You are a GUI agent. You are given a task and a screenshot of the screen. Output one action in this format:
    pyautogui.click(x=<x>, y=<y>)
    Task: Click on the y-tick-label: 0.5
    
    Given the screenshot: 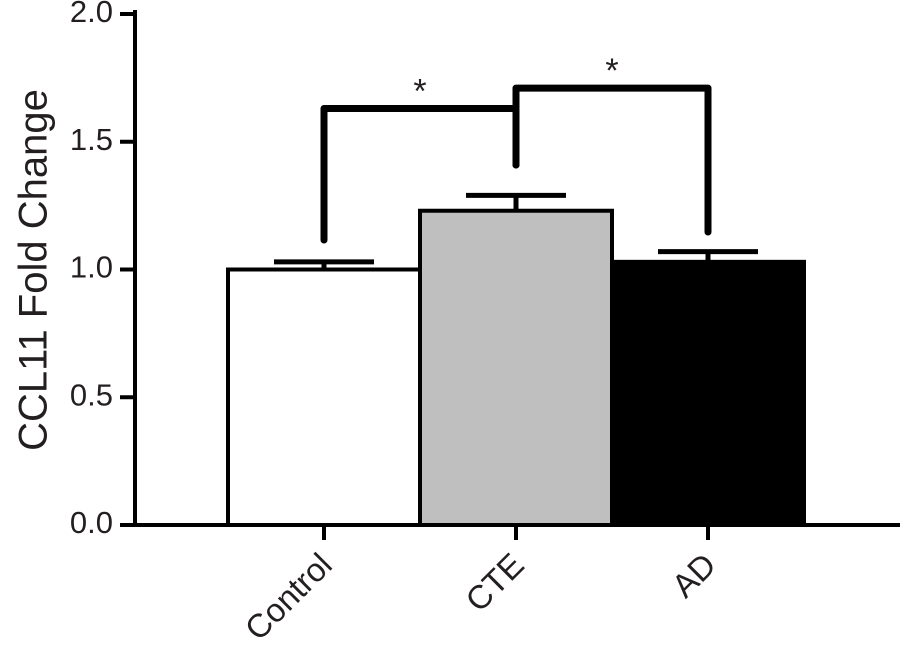 What is the action you would take?
    pyautogui.click(x=91, y=394)
    